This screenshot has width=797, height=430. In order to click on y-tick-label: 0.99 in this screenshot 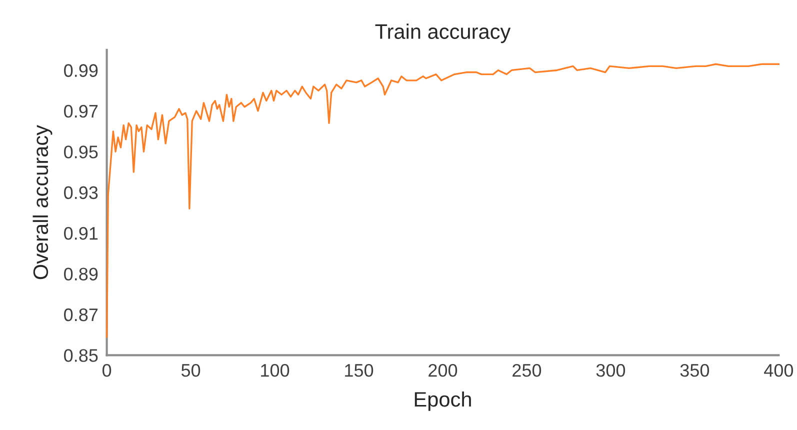, I will do `click(81, 70)`.